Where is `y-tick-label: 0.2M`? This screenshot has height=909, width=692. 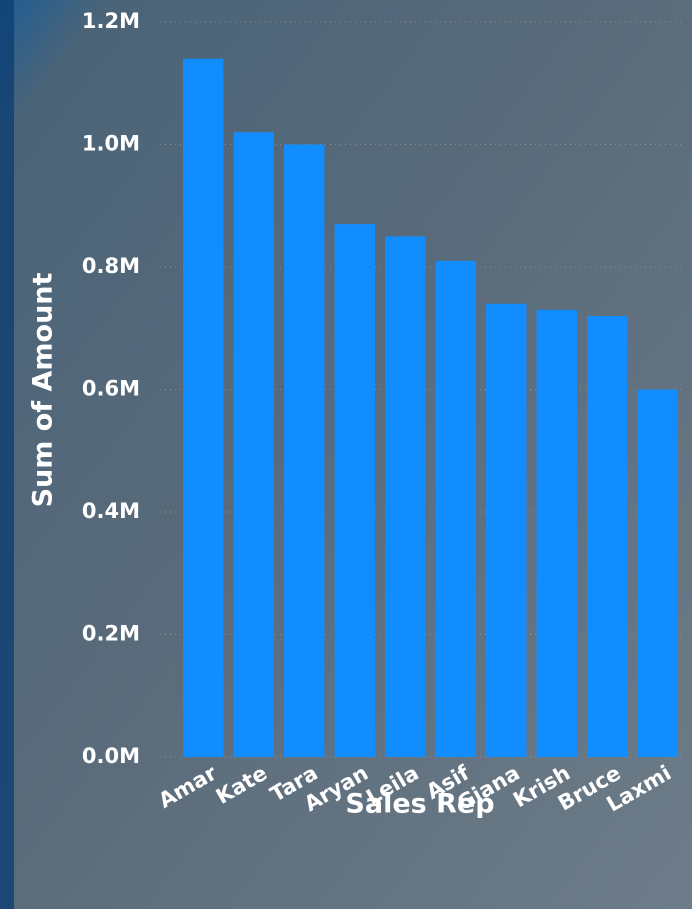
y-tick-label: 0.2M is located at coordinates (111, 634).